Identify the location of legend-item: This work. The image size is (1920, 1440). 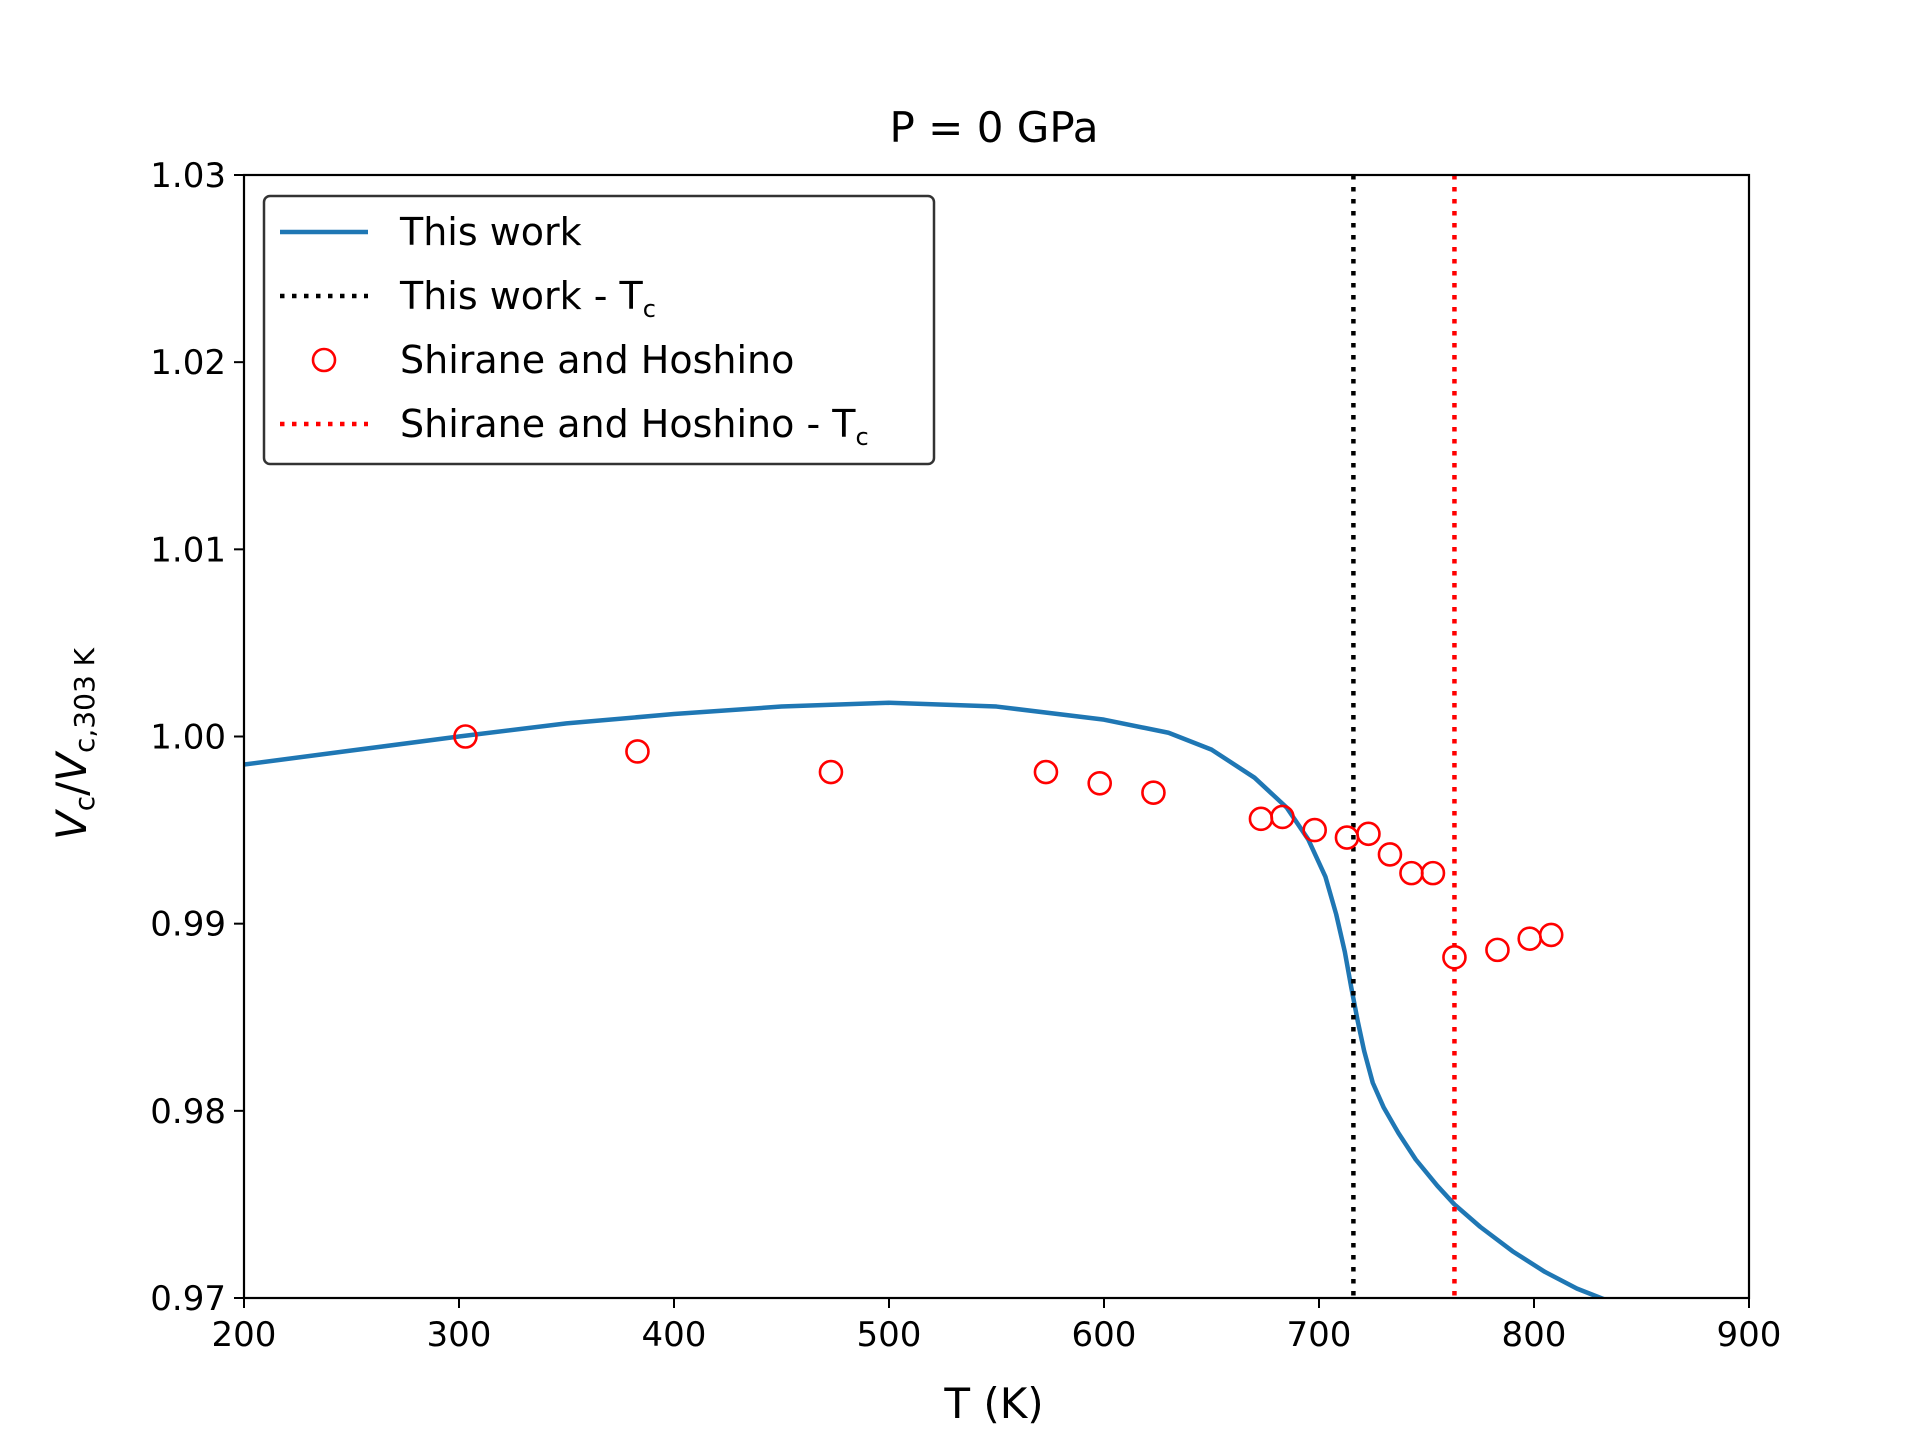
(431, 232).